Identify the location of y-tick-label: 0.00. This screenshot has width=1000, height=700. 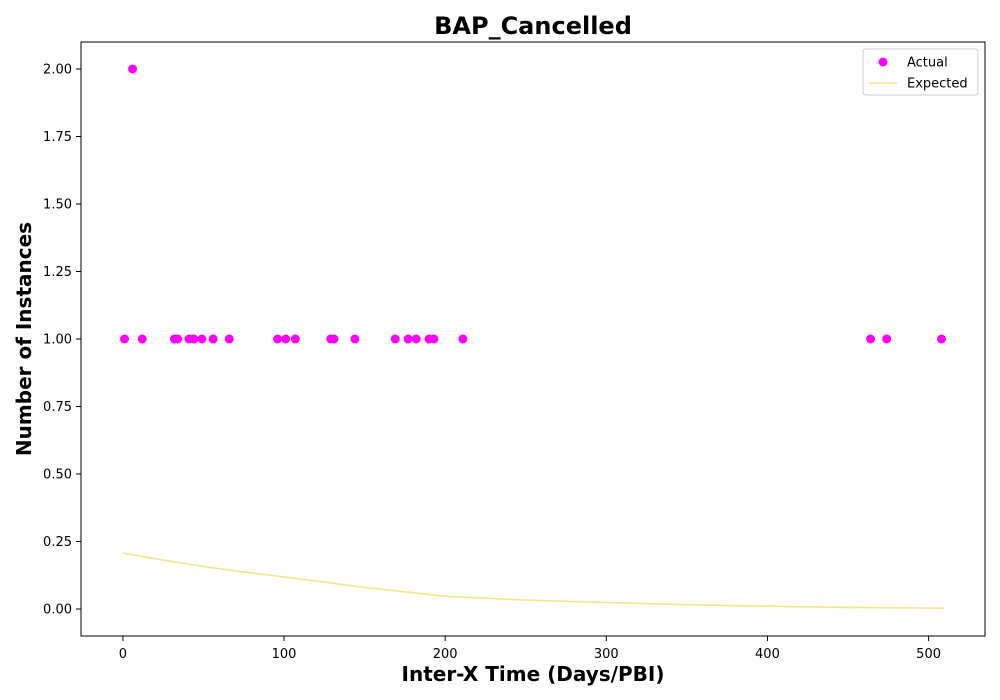
(57, 610).